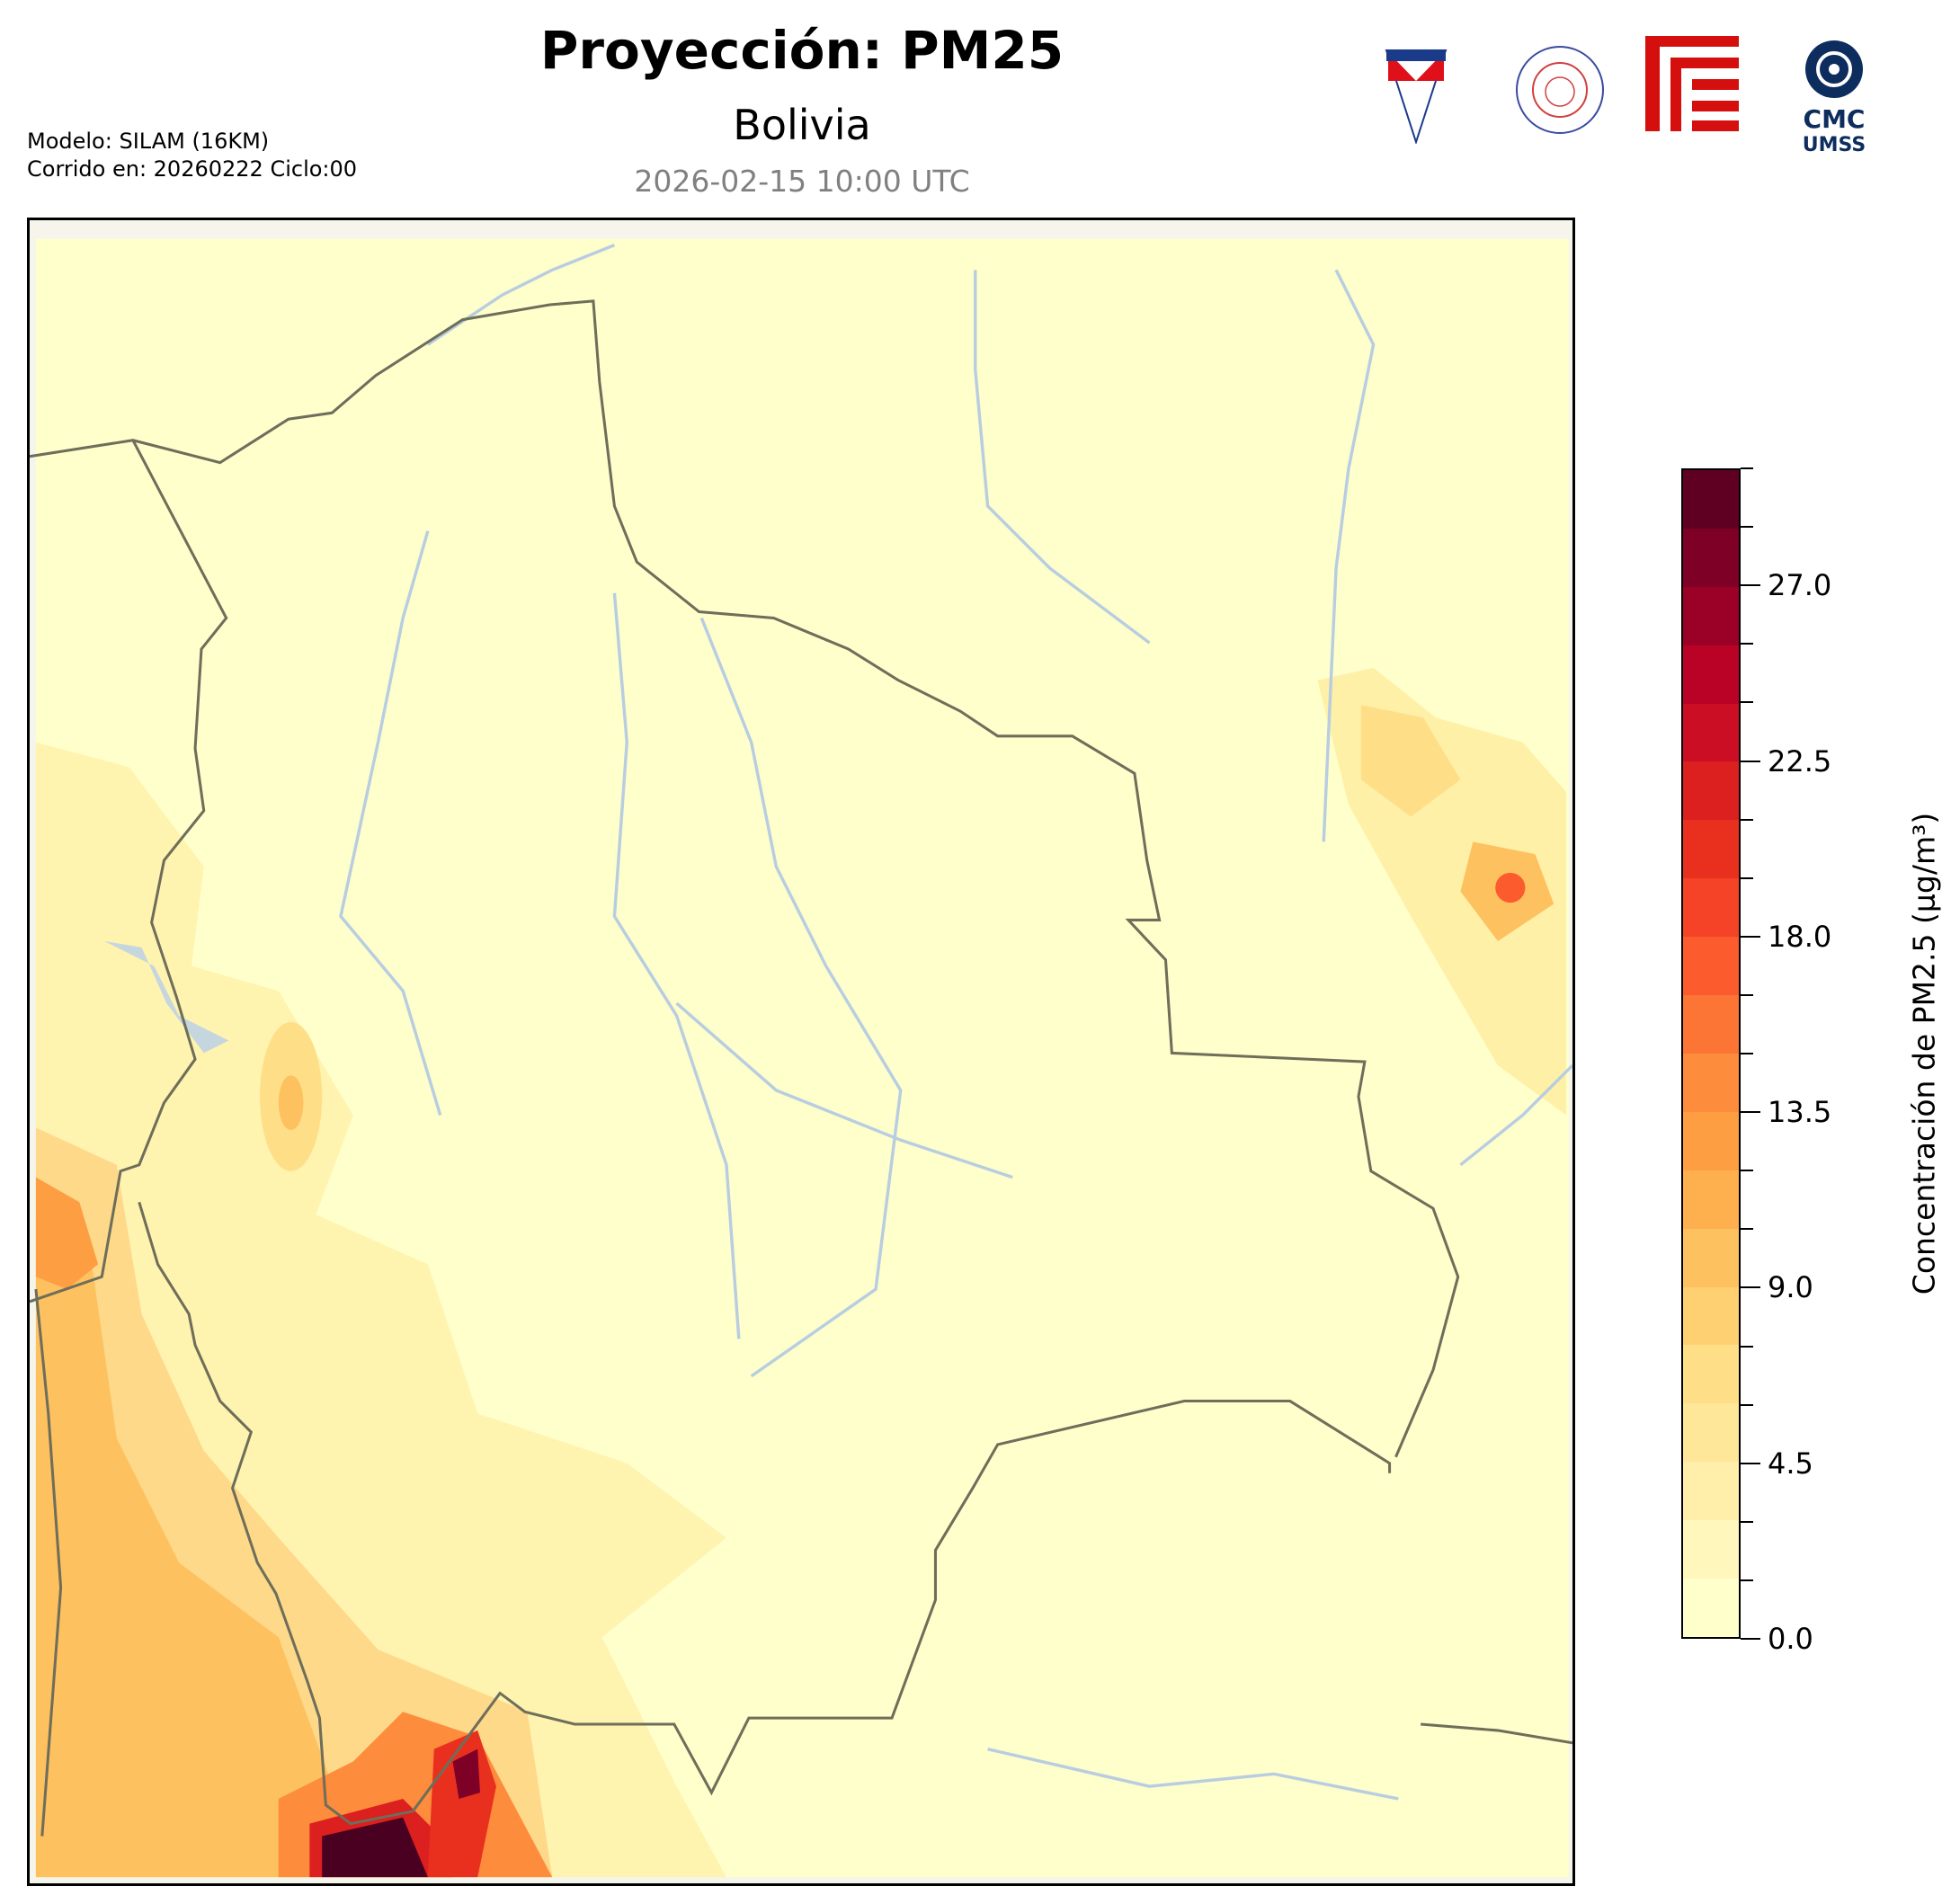  Describe the element at coordinates (148, 141) in the screenshot. I see `model-line: Modelo: SILAM (16KM)` at that location.